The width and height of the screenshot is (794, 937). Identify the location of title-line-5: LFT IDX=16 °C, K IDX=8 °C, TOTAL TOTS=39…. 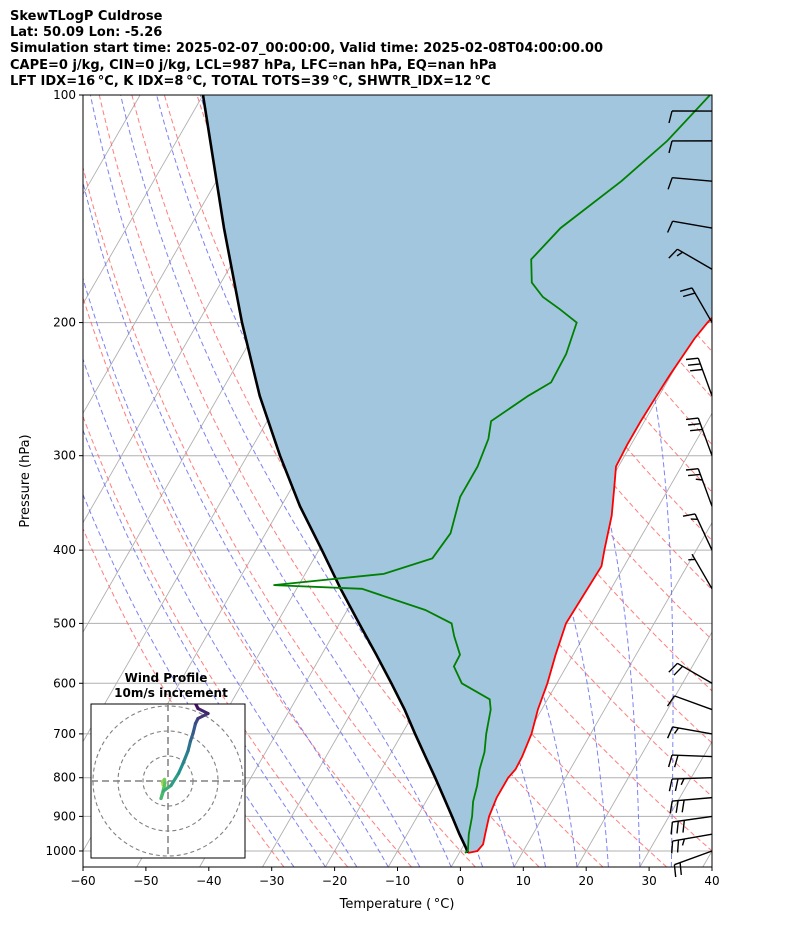
(250, 81).